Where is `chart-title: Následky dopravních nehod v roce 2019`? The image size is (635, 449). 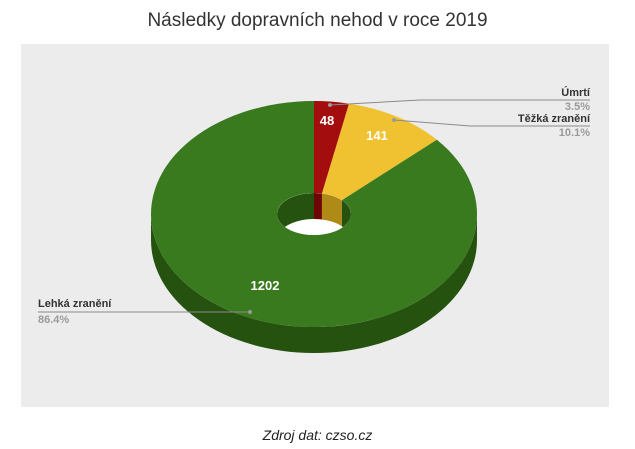
chart-title: Následky dopravních nehod v roce 2019 is located at coordinates (317, 20).